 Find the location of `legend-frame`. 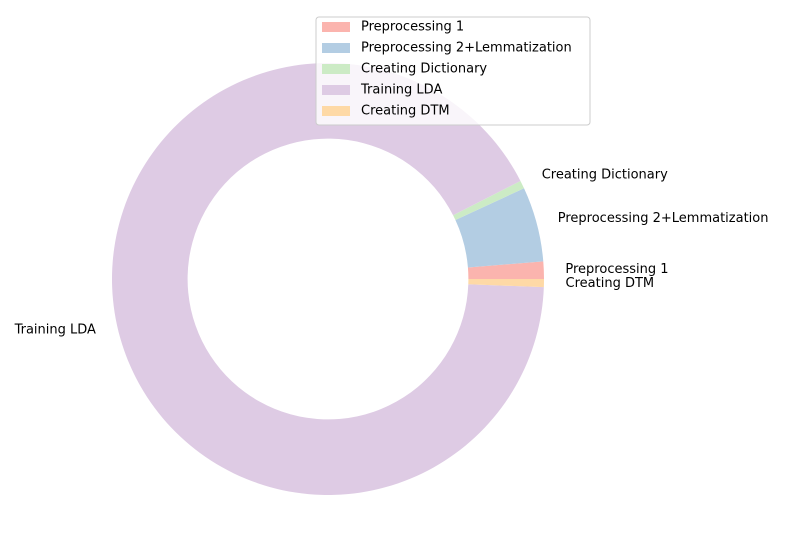

legend-frame is located at coordinates (453, 71).